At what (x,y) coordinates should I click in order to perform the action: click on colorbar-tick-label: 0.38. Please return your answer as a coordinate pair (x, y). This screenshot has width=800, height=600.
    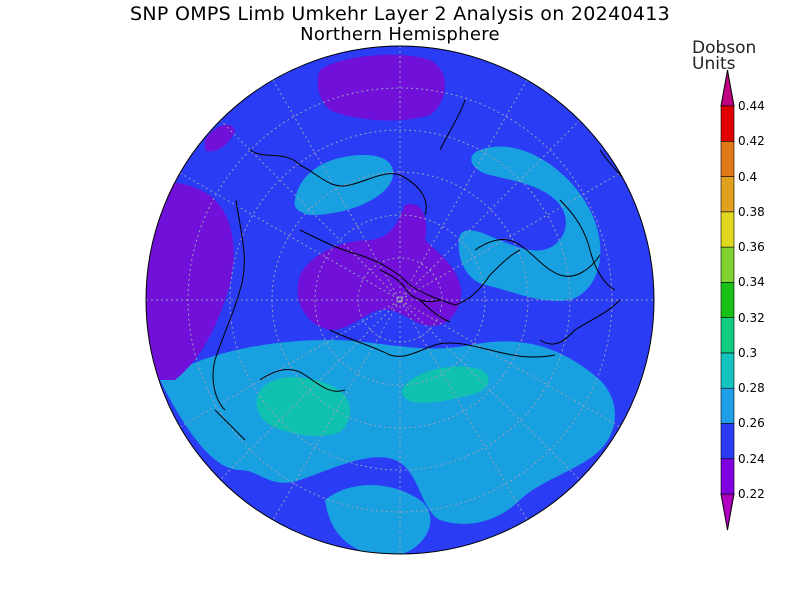
    Looking at the image, I should click on (751, 211).